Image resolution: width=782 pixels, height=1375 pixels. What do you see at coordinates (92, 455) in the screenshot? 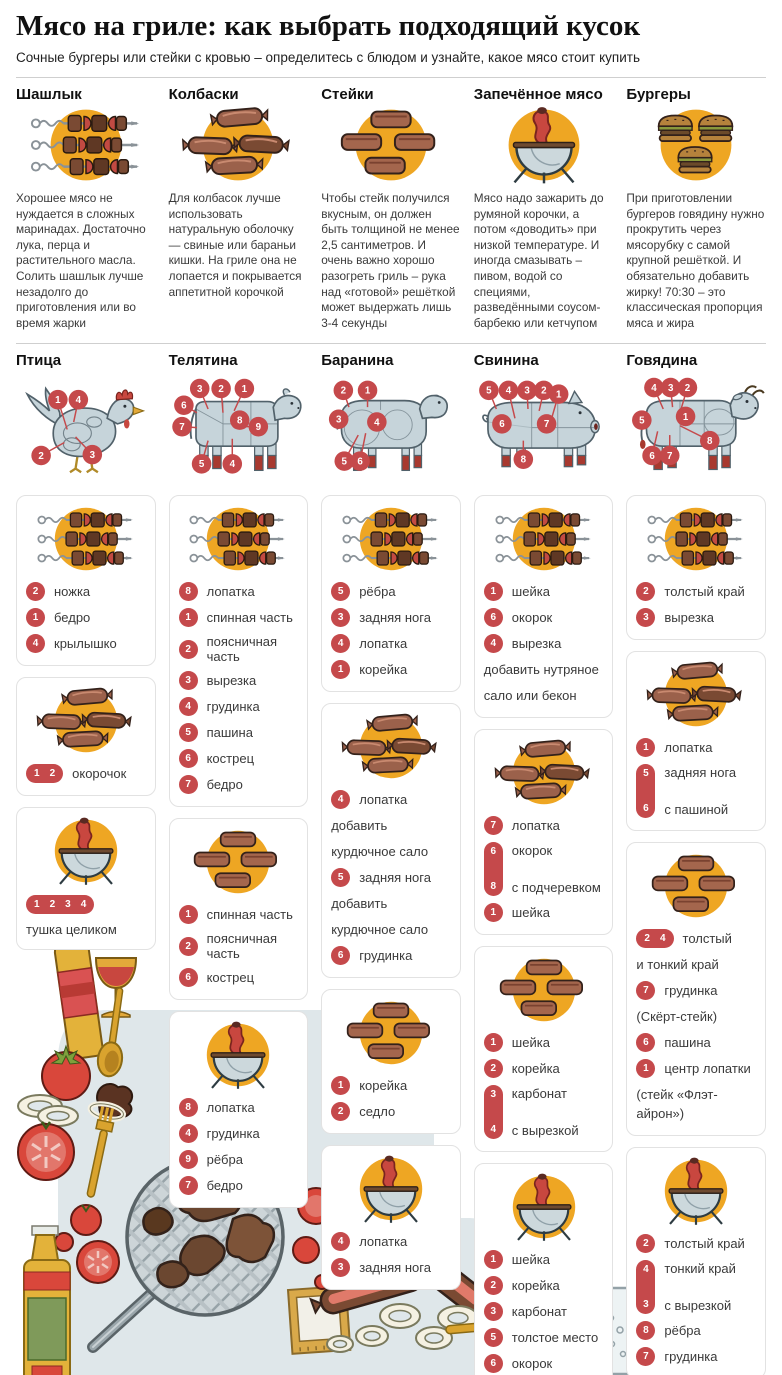
I see `part-badge: 3` at bounding box center [92, 455].